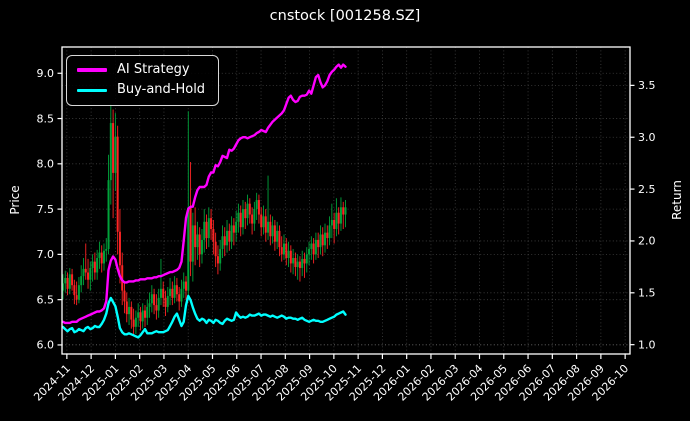 The width and height of the screenshot is (690, 421). What do you see at coordinates (46, 299) in the screenshot?
I see `left-tick-label: 6.5` at bounding box center [46, 299].